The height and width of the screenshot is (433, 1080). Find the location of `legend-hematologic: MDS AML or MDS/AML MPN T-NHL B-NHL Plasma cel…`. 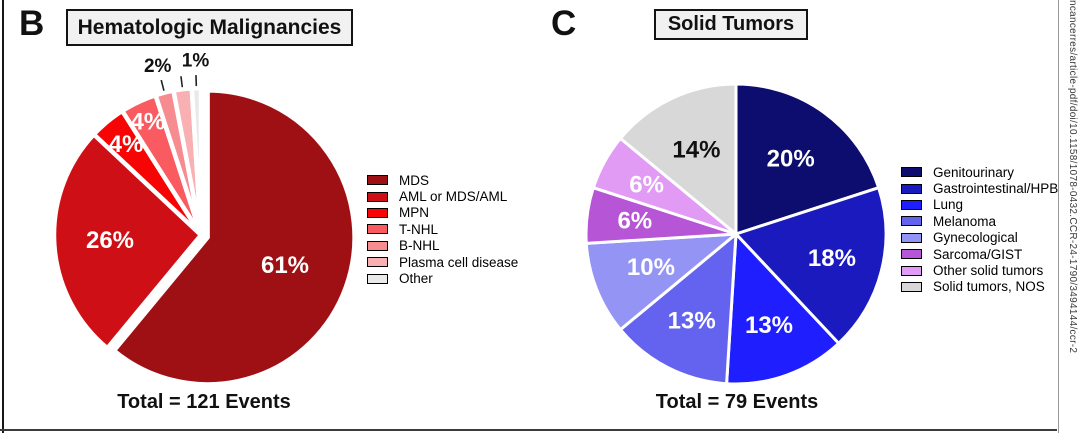

legend-hematologic: MDS AML or MDS/AML MPN T-NHL B-NHL Plasma cel… is located at coordinates (442, 229).